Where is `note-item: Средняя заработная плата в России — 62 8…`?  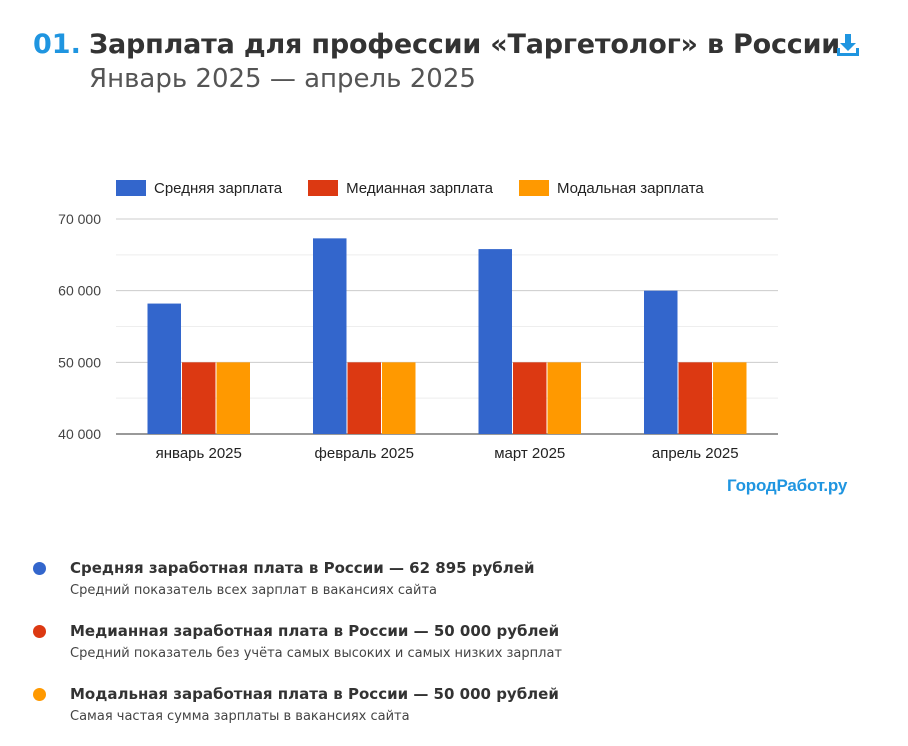 note-item: Средняя заработная плата в России — 62 8… is located at coordinates (453, 587).